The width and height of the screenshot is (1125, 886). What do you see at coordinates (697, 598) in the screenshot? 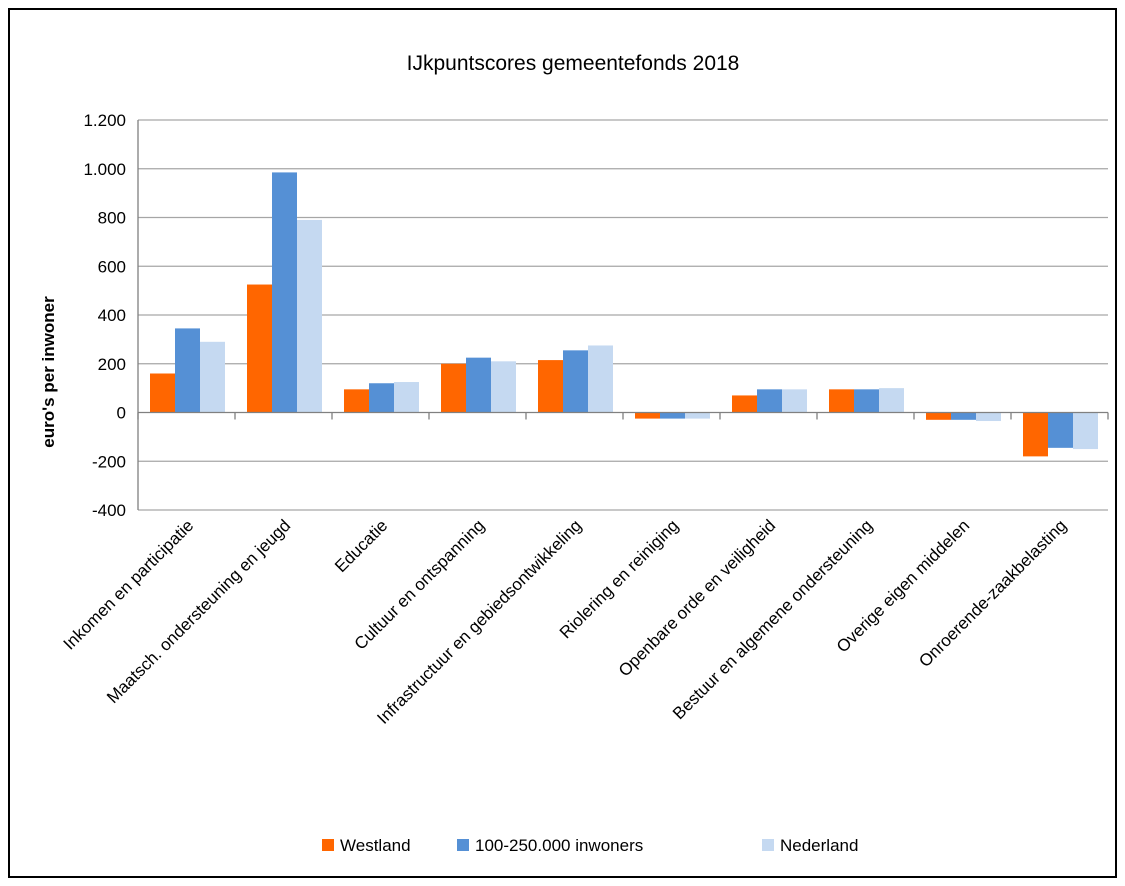
I see `x-category-label: Openbare orde en veiligheid` at bounding box center [697, 598].